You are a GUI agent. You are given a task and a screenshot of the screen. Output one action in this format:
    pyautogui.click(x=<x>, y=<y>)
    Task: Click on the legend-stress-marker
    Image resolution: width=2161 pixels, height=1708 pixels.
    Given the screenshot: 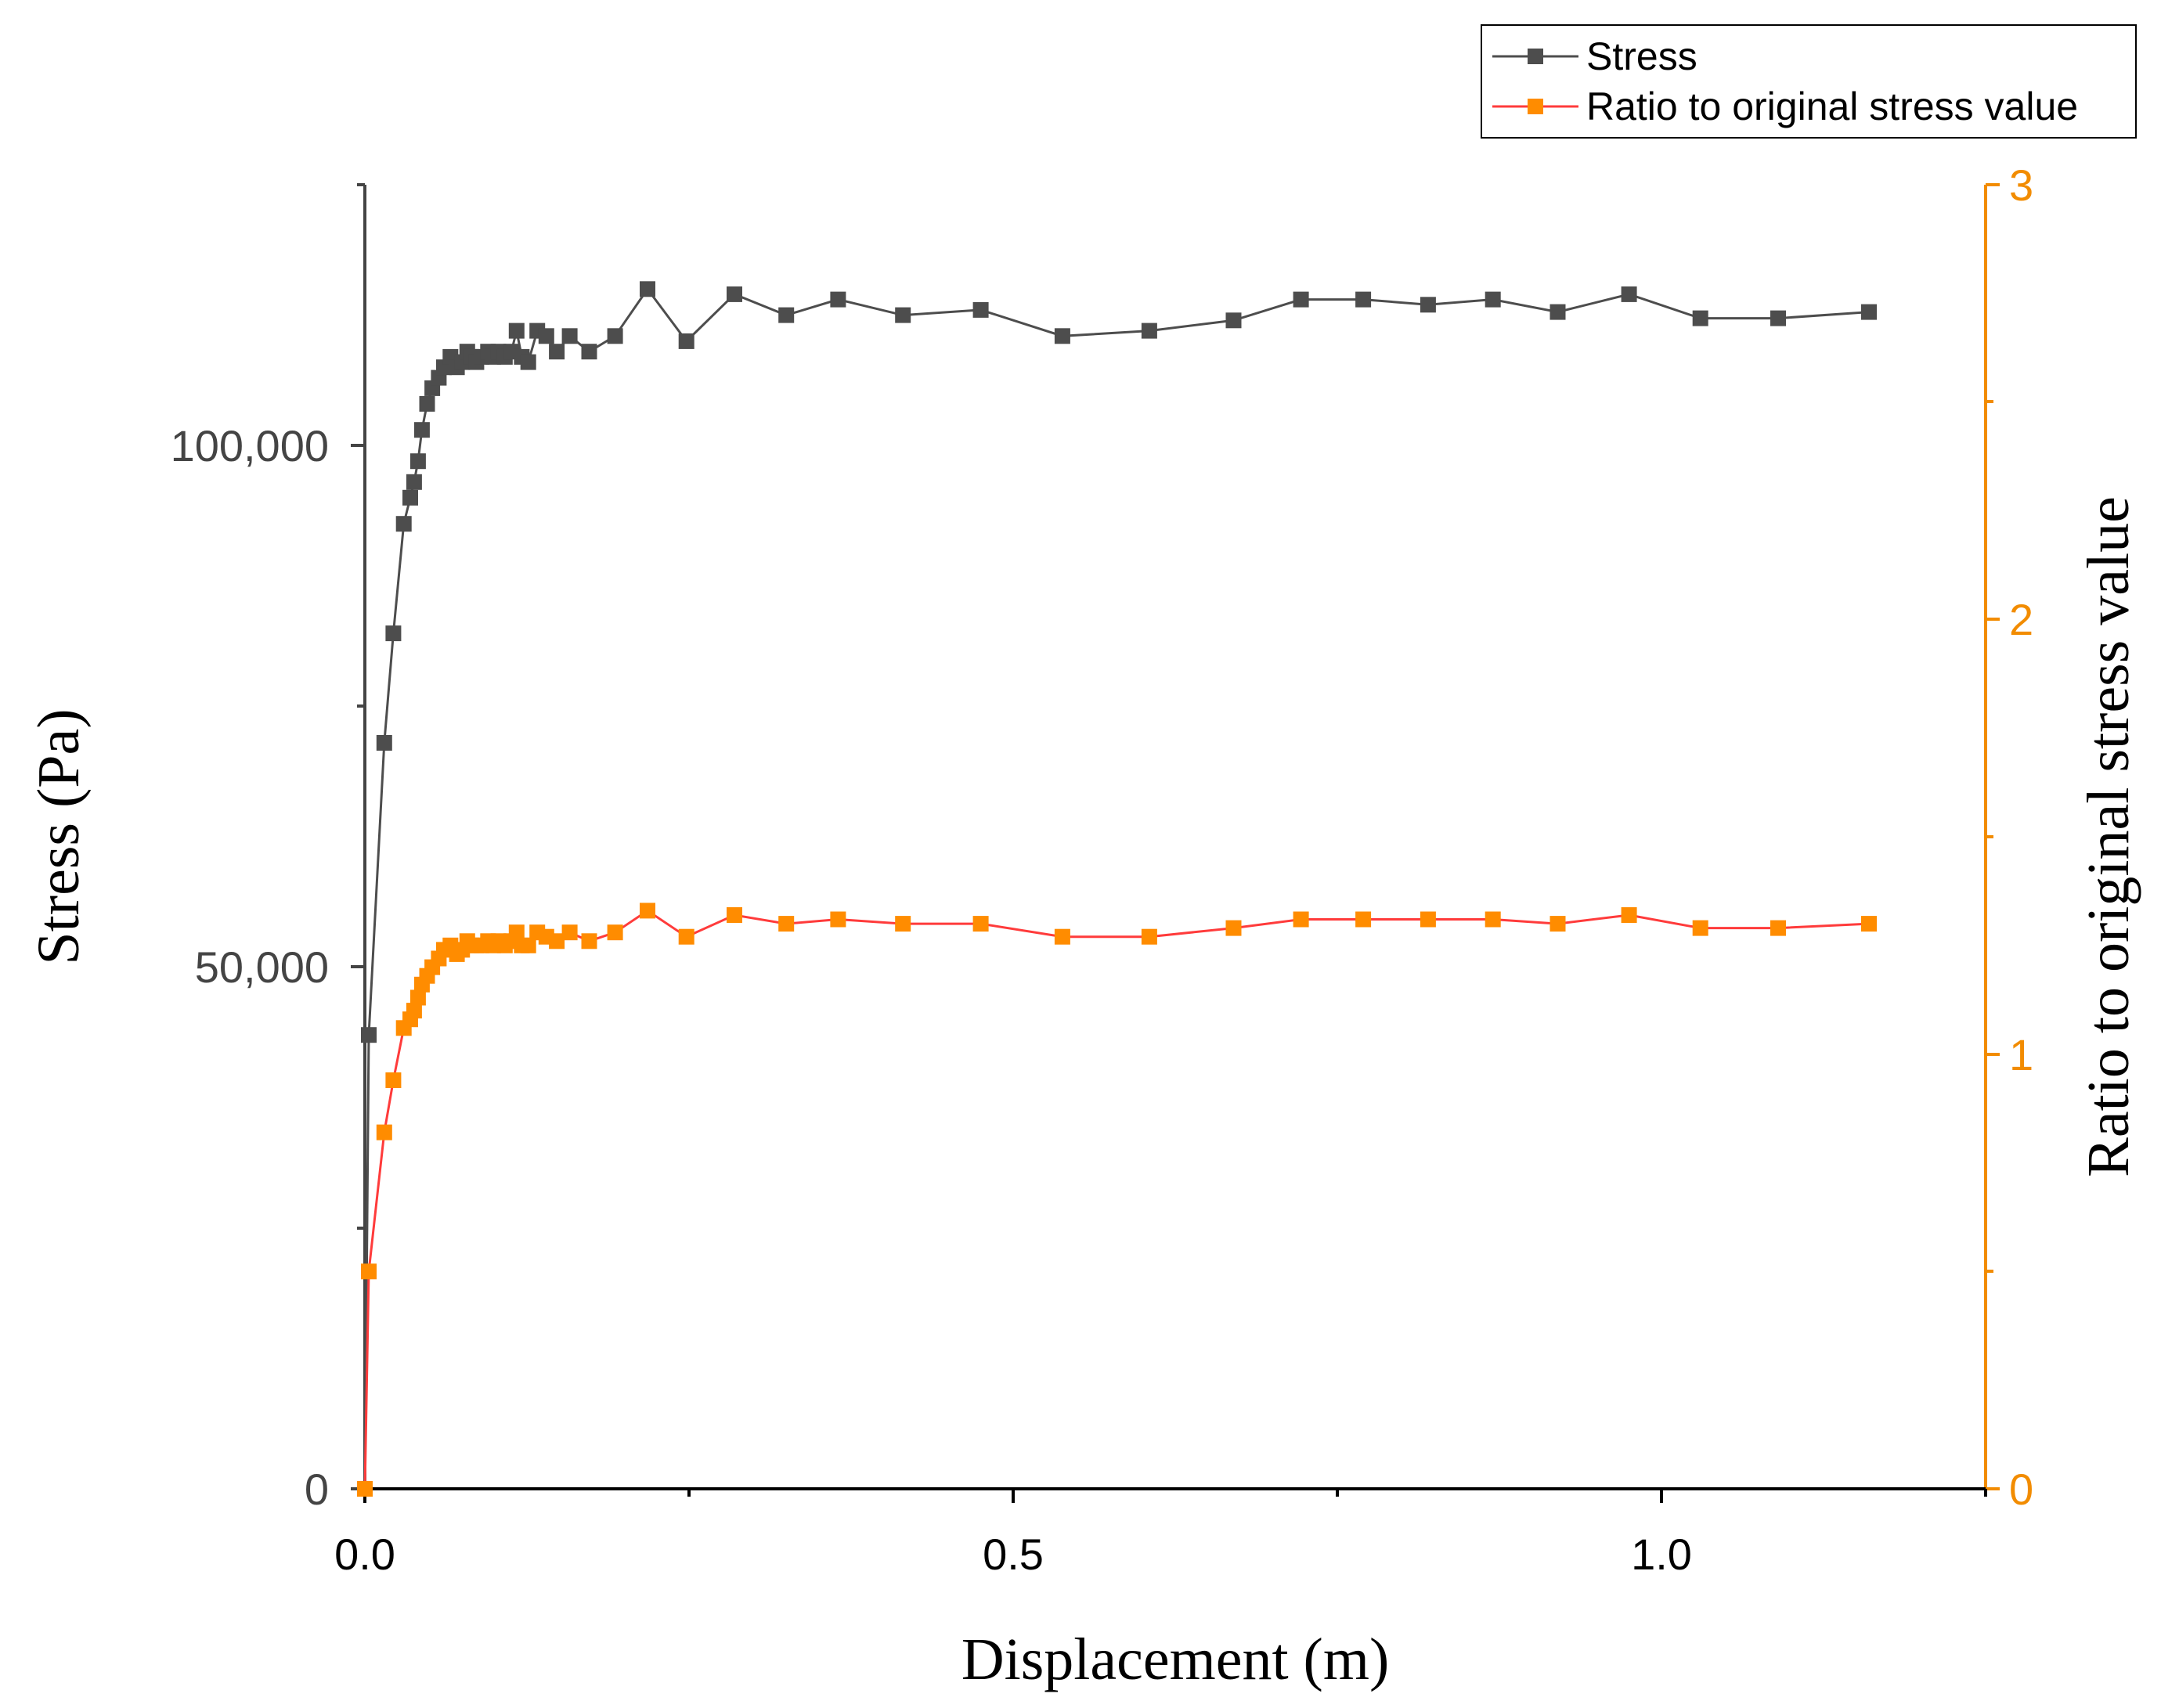 What is the action you would take?
    pyautogui.click(x=1536, y=56)
    